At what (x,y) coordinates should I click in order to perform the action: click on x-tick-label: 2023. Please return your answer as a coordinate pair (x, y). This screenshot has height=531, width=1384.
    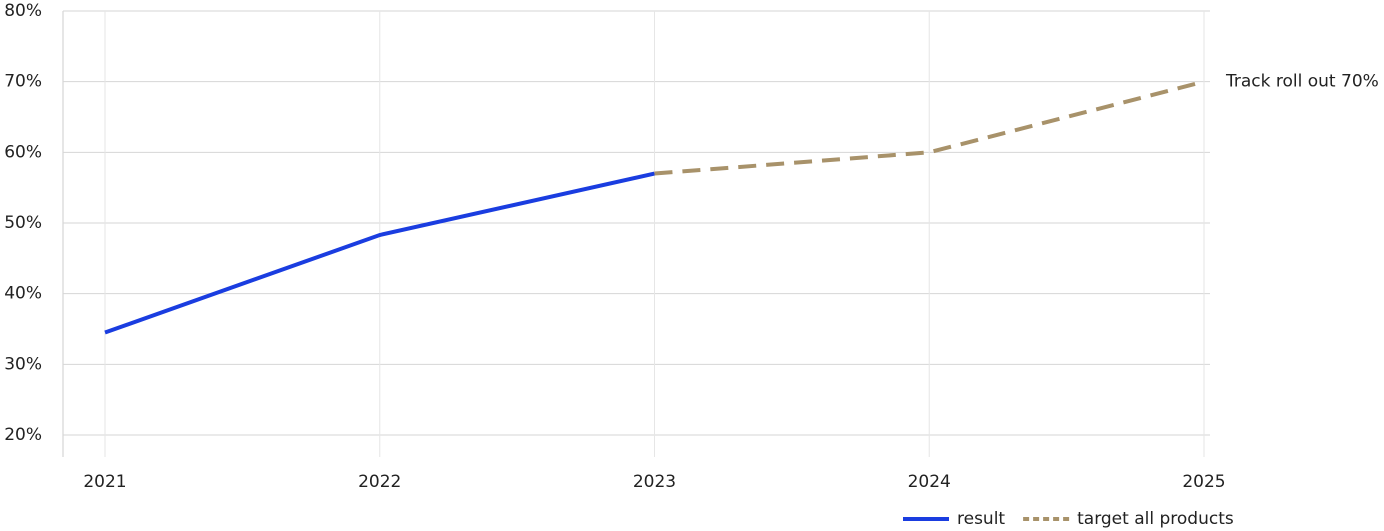
    Looking at the image, I should click on (654, 482).